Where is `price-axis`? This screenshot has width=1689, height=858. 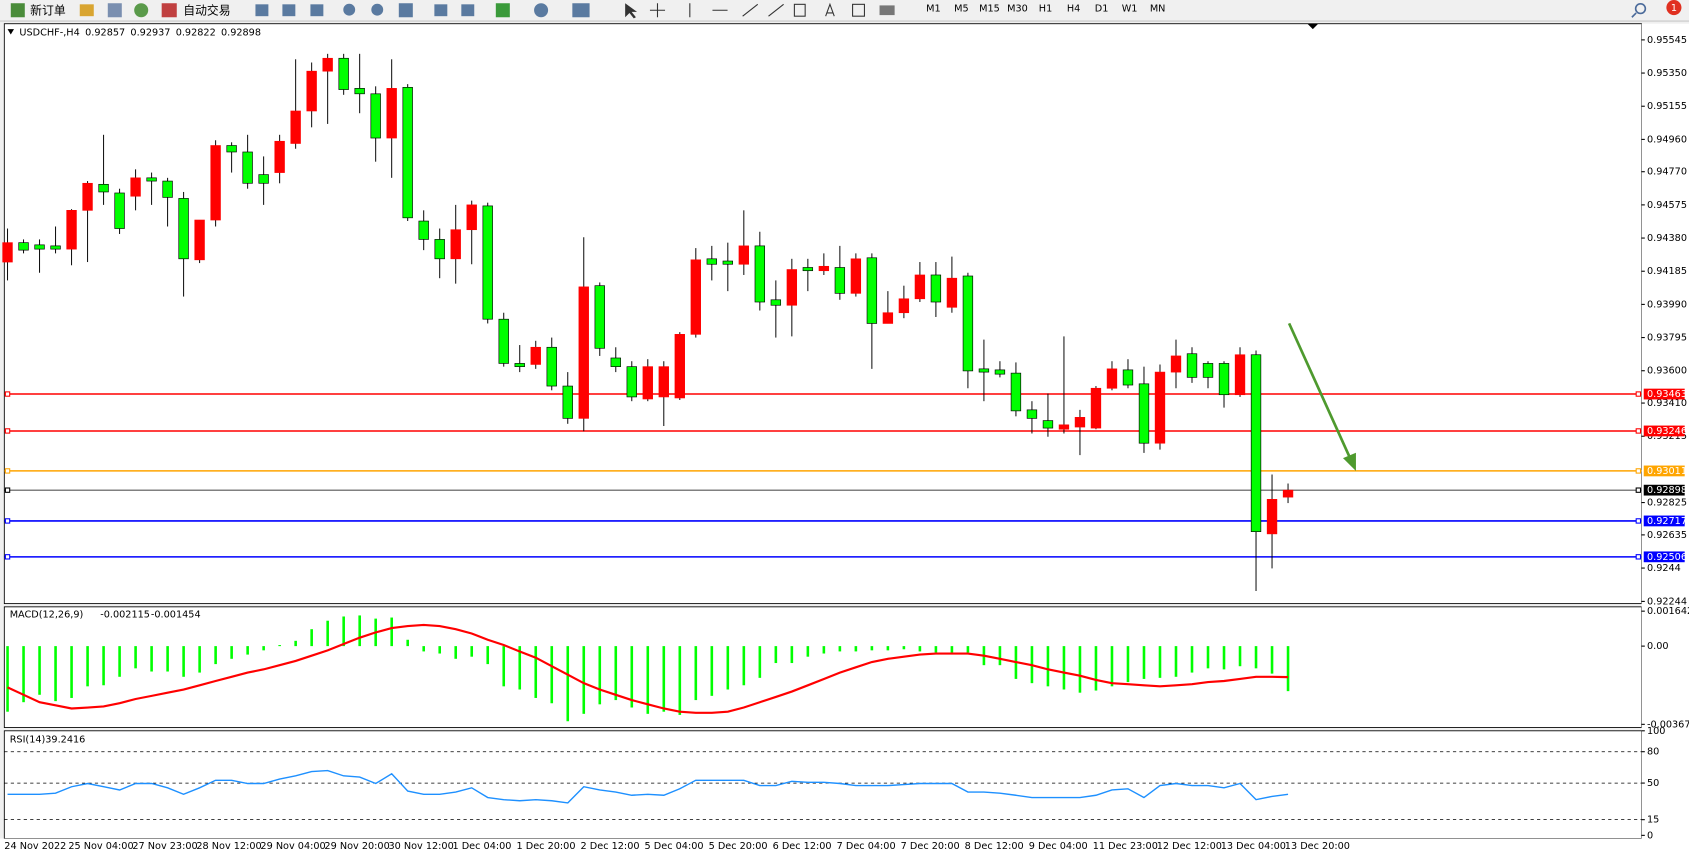 price-axis is located at coordinates (1665, 440).